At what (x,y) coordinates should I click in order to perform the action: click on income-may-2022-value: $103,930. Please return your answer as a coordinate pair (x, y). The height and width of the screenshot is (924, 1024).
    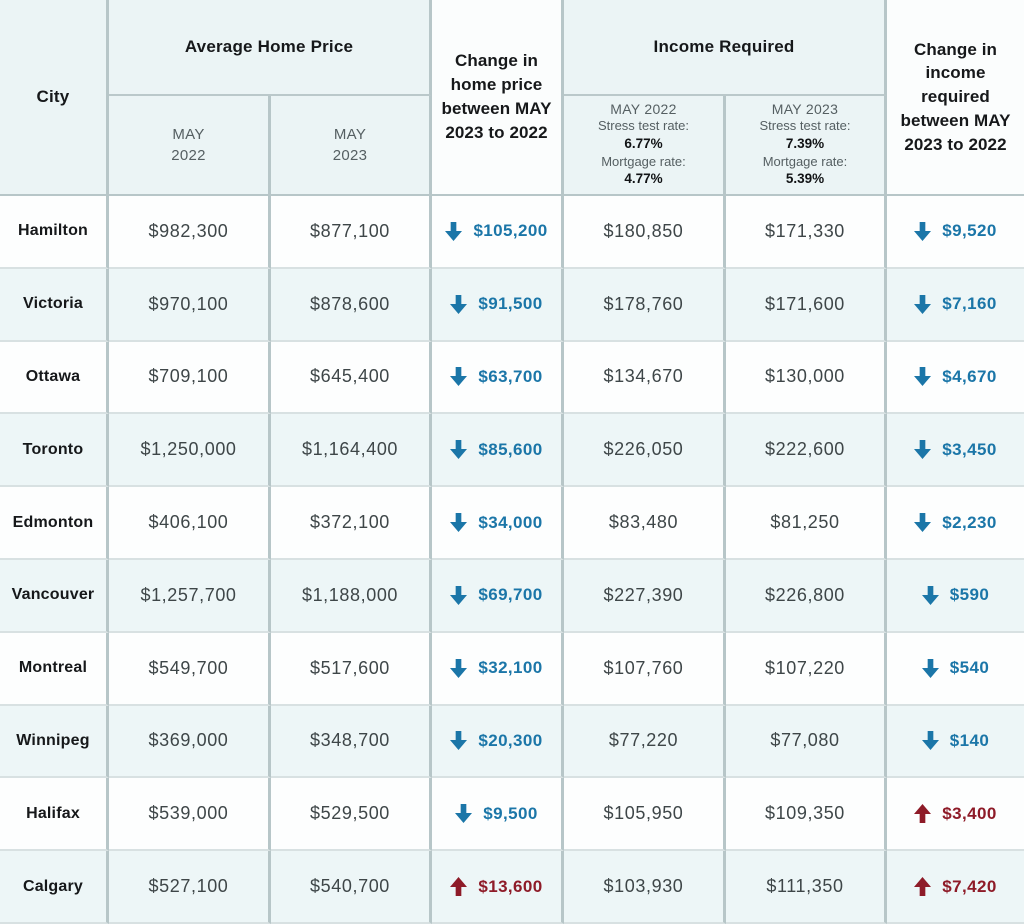
    Looking at the image, I should click on (643, 886).